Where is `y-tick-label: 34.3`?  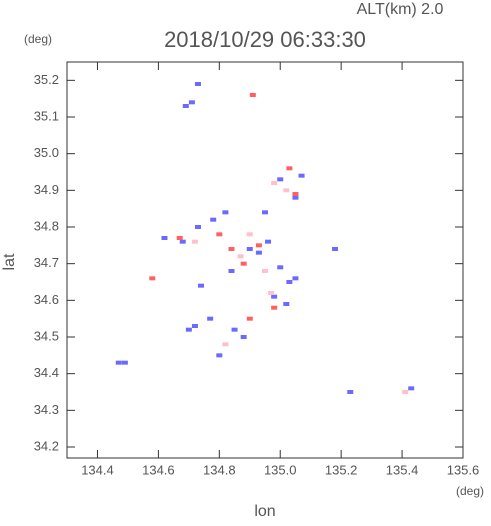 y-tick-label: 34.3 is located at coordinates (46, 409).